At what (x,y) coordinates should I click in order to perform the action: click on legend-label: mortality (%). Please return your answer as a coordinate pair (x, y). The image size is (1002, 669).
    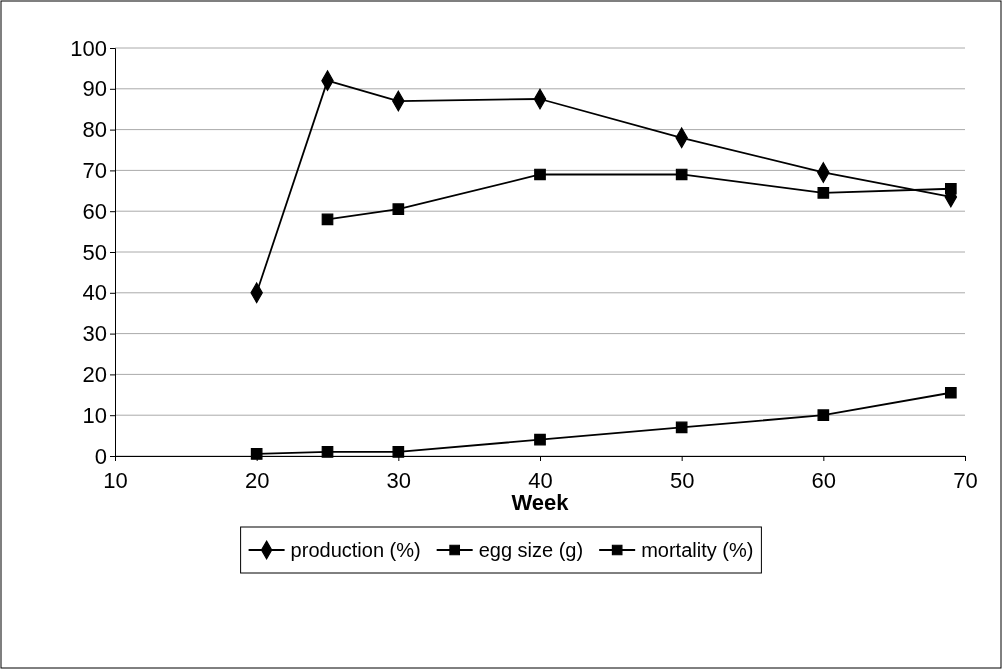
    Looking at the image, I should click on (697, 550).